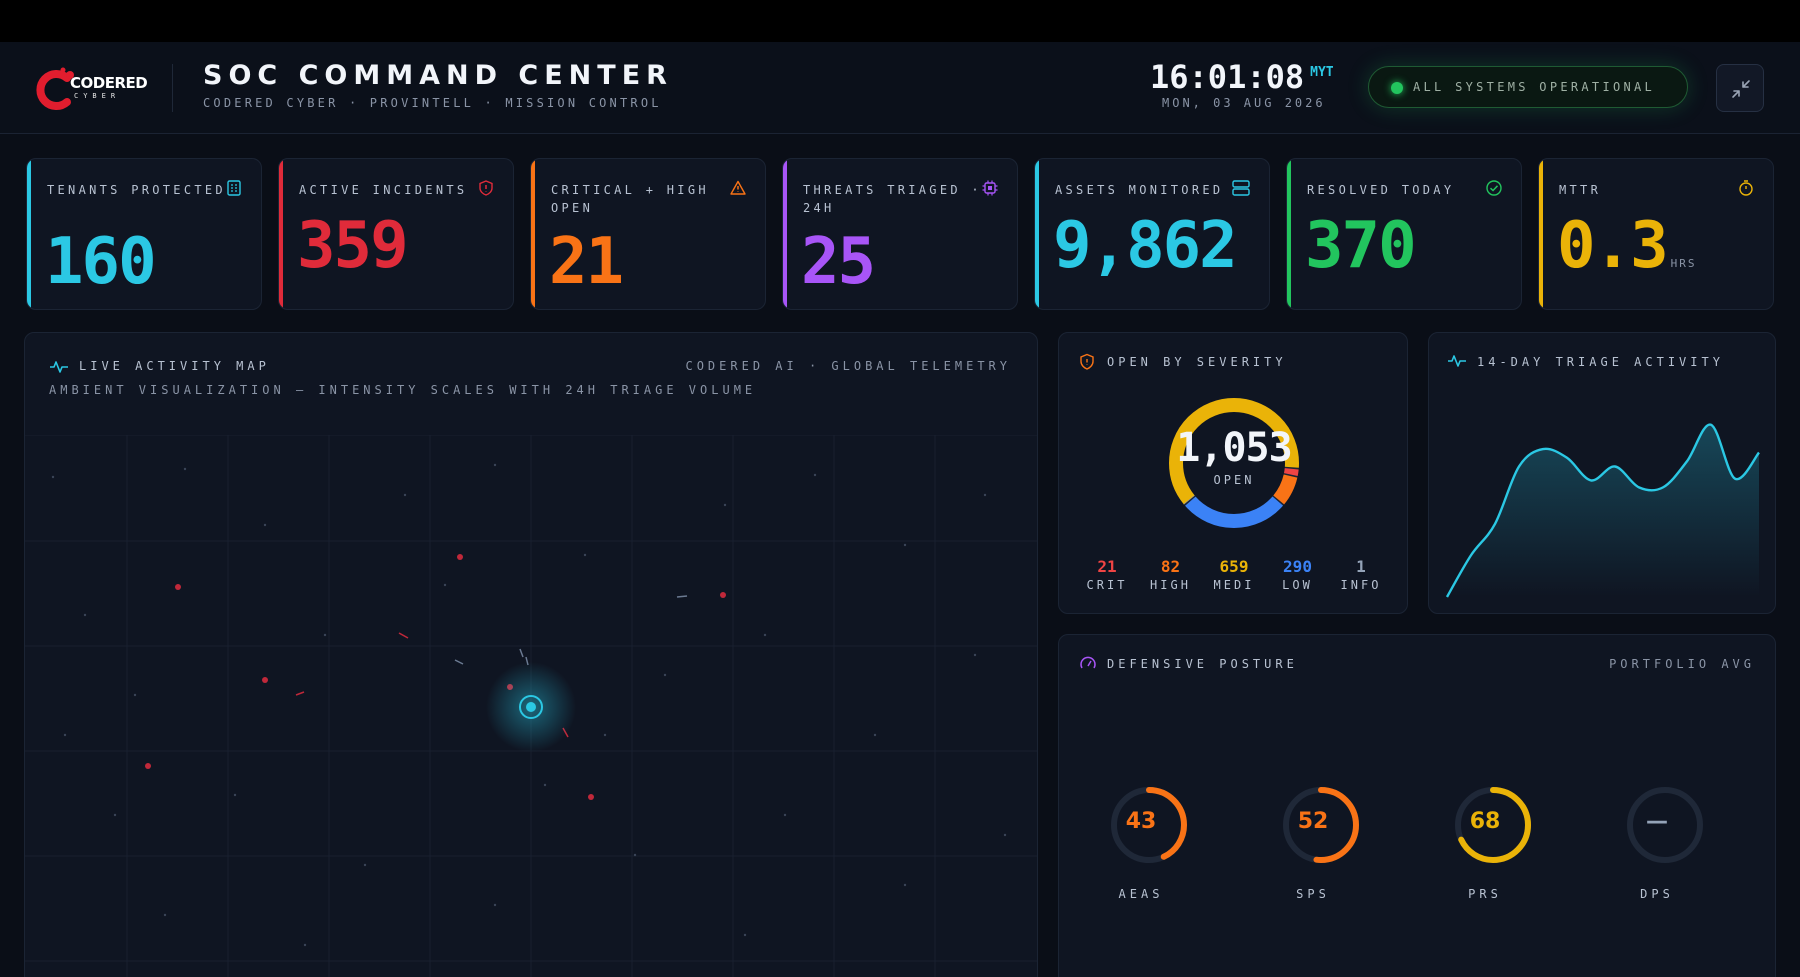 The image size is (1800, 977). What do you see at coordinates (1682, 664) in the screenshot?
I see `posture-right-label: PORTFOLIO AVG` at bounding box center [1682, 664].